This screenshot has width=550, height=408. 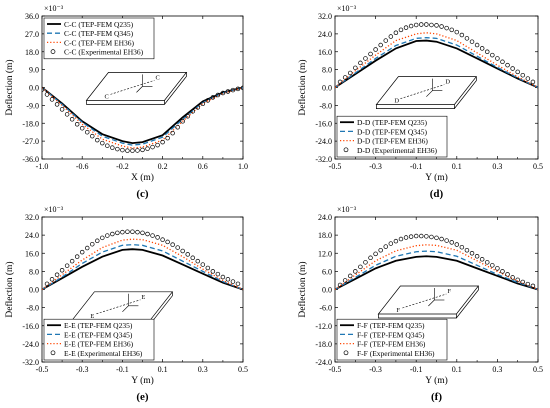 What do you see at coordinates (157, 77) in the screenshot?
I see `inset-section-label: C` at bounding box center [157, 77].